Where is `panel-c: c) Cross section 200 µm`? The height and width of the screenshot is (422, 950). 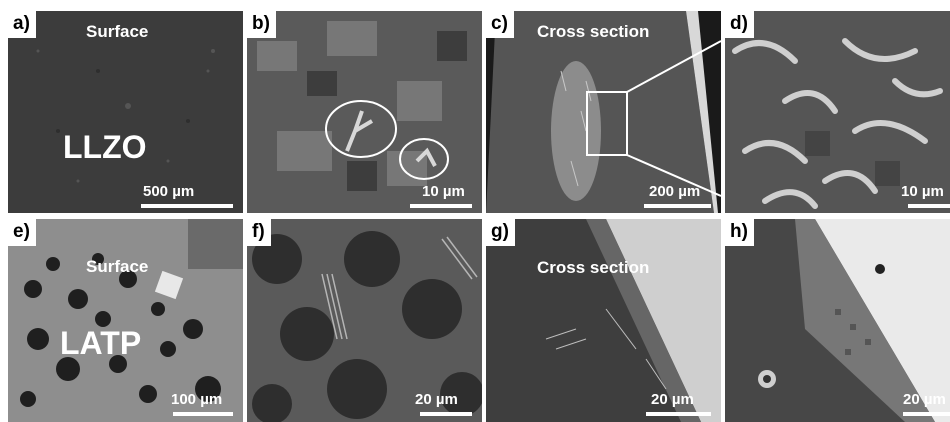
panel-c: c) Cross section 200 µm is located at coordinates (603, 112).